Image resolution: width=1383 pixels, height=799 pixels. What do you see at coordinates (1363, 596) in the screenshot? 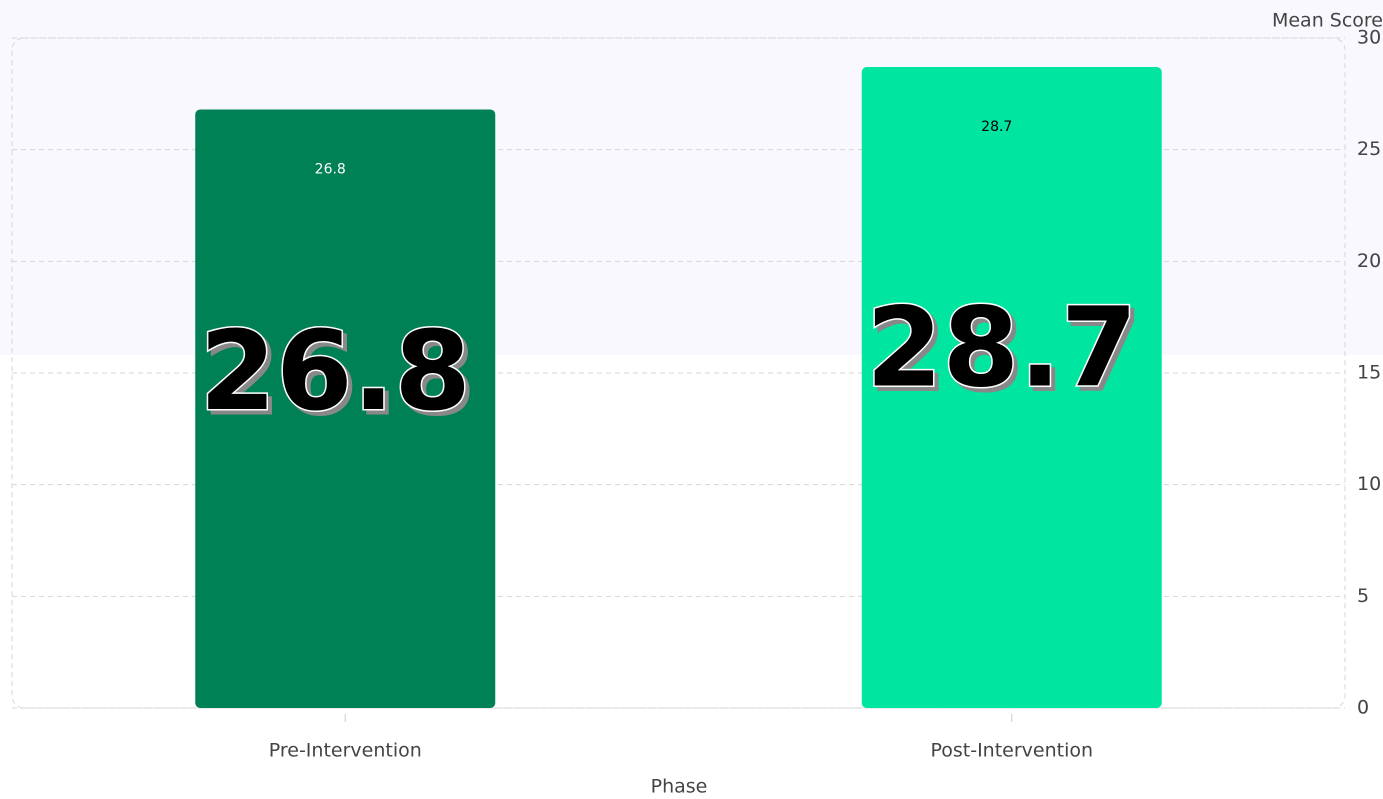
I see `y-tick-label: 5` at bounding box center [1363, 596].